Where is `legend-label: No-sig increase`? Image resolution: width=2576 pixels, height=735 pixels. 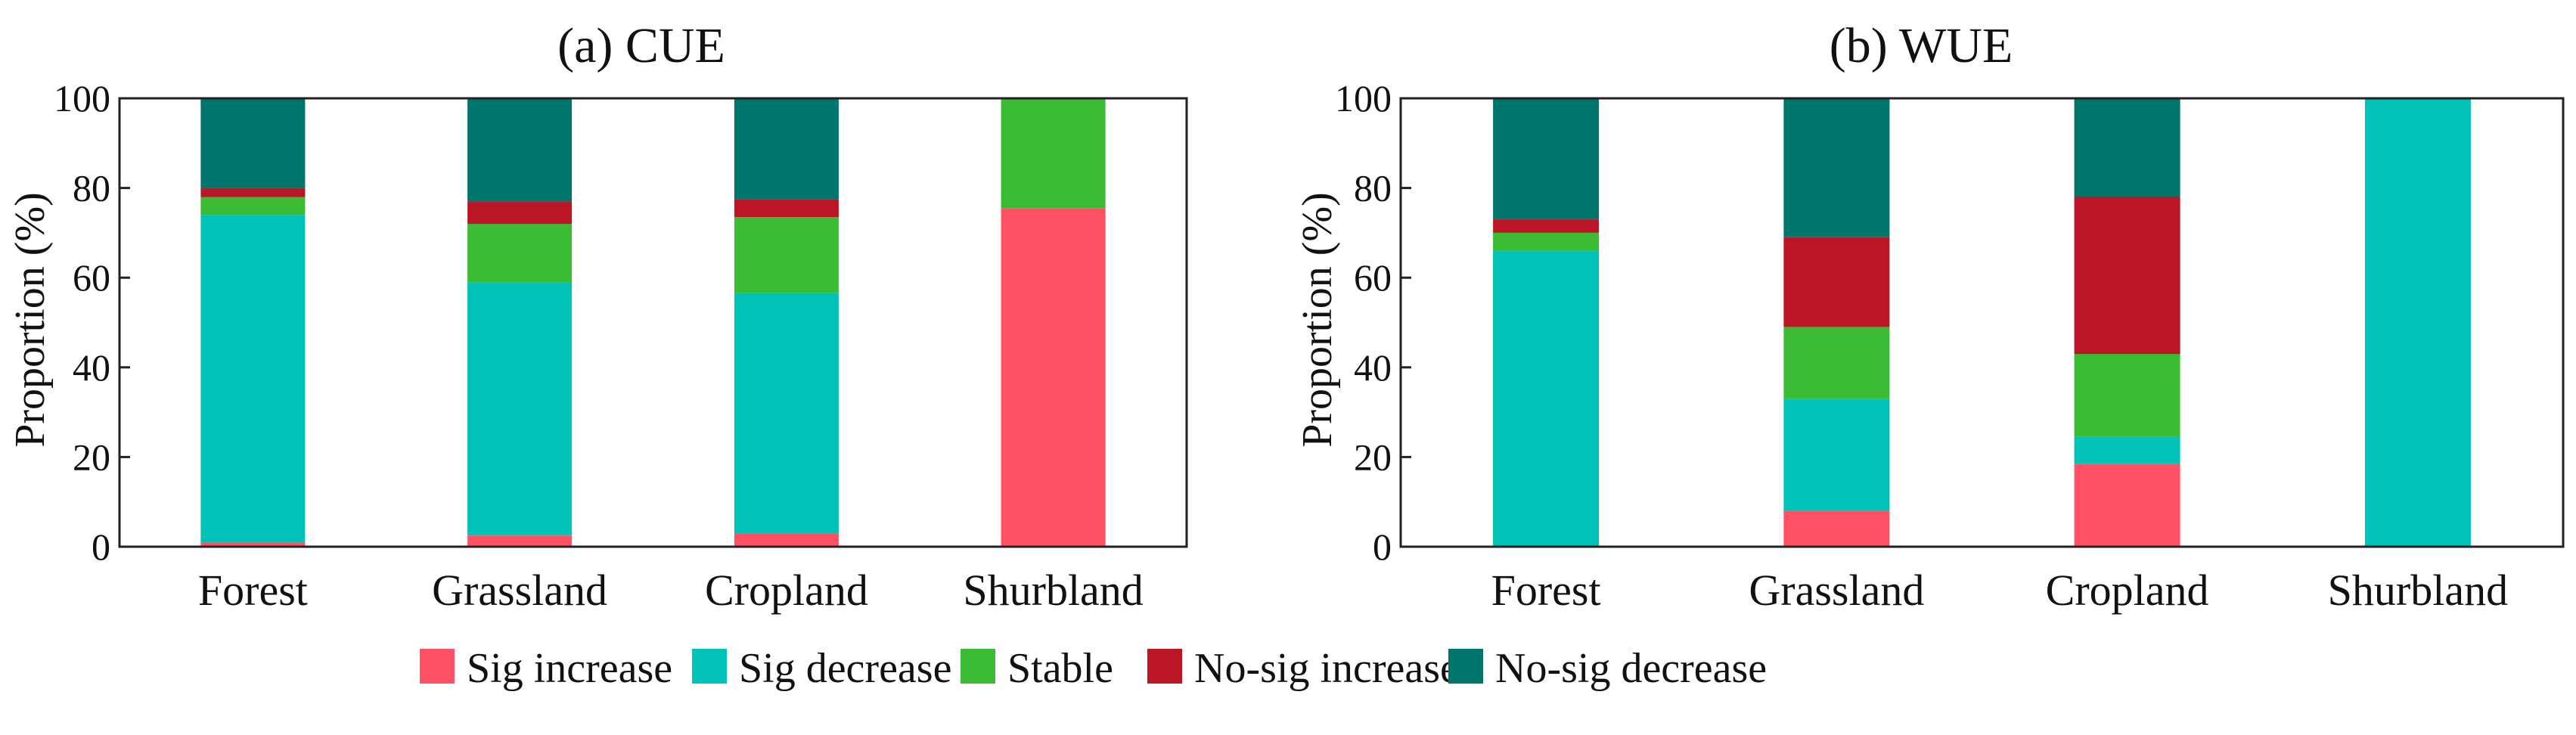 legend-label: No-sig increase is located at coordinates (1326, 669).